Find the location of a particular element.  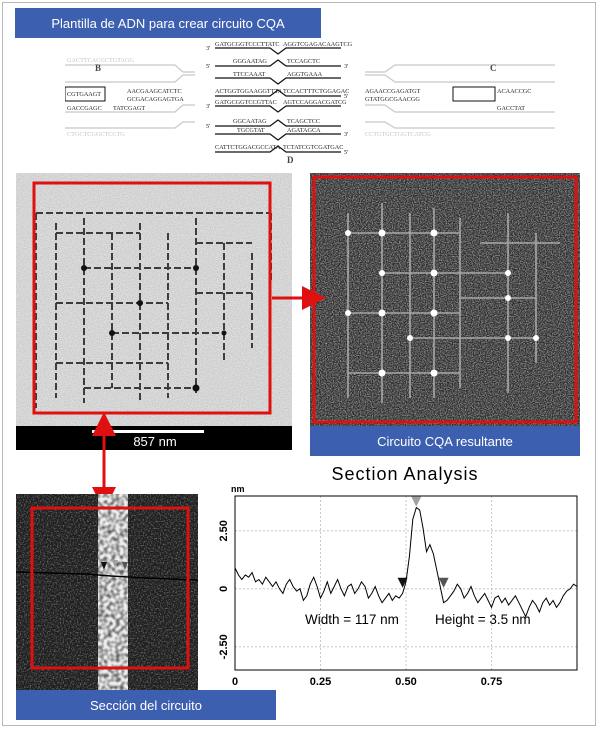

tile-label-b: B is located at coordinates (98, 68).